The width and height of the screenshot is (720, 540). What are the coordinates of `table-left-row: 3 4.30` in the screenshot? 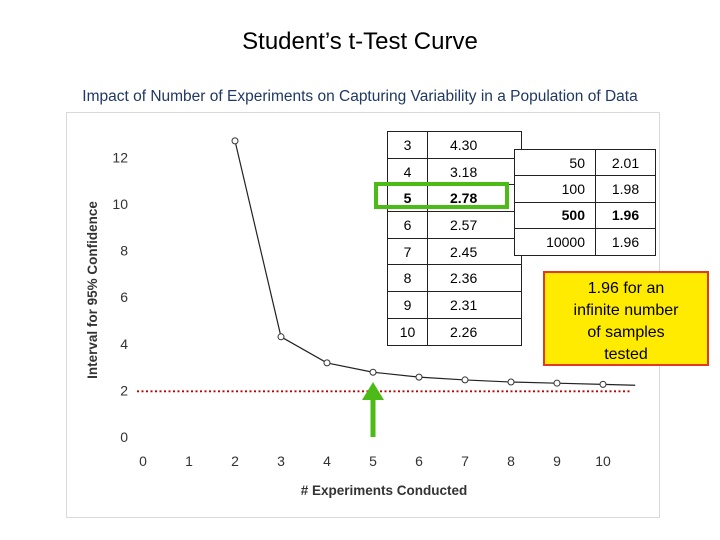 It's located at (454, 145).